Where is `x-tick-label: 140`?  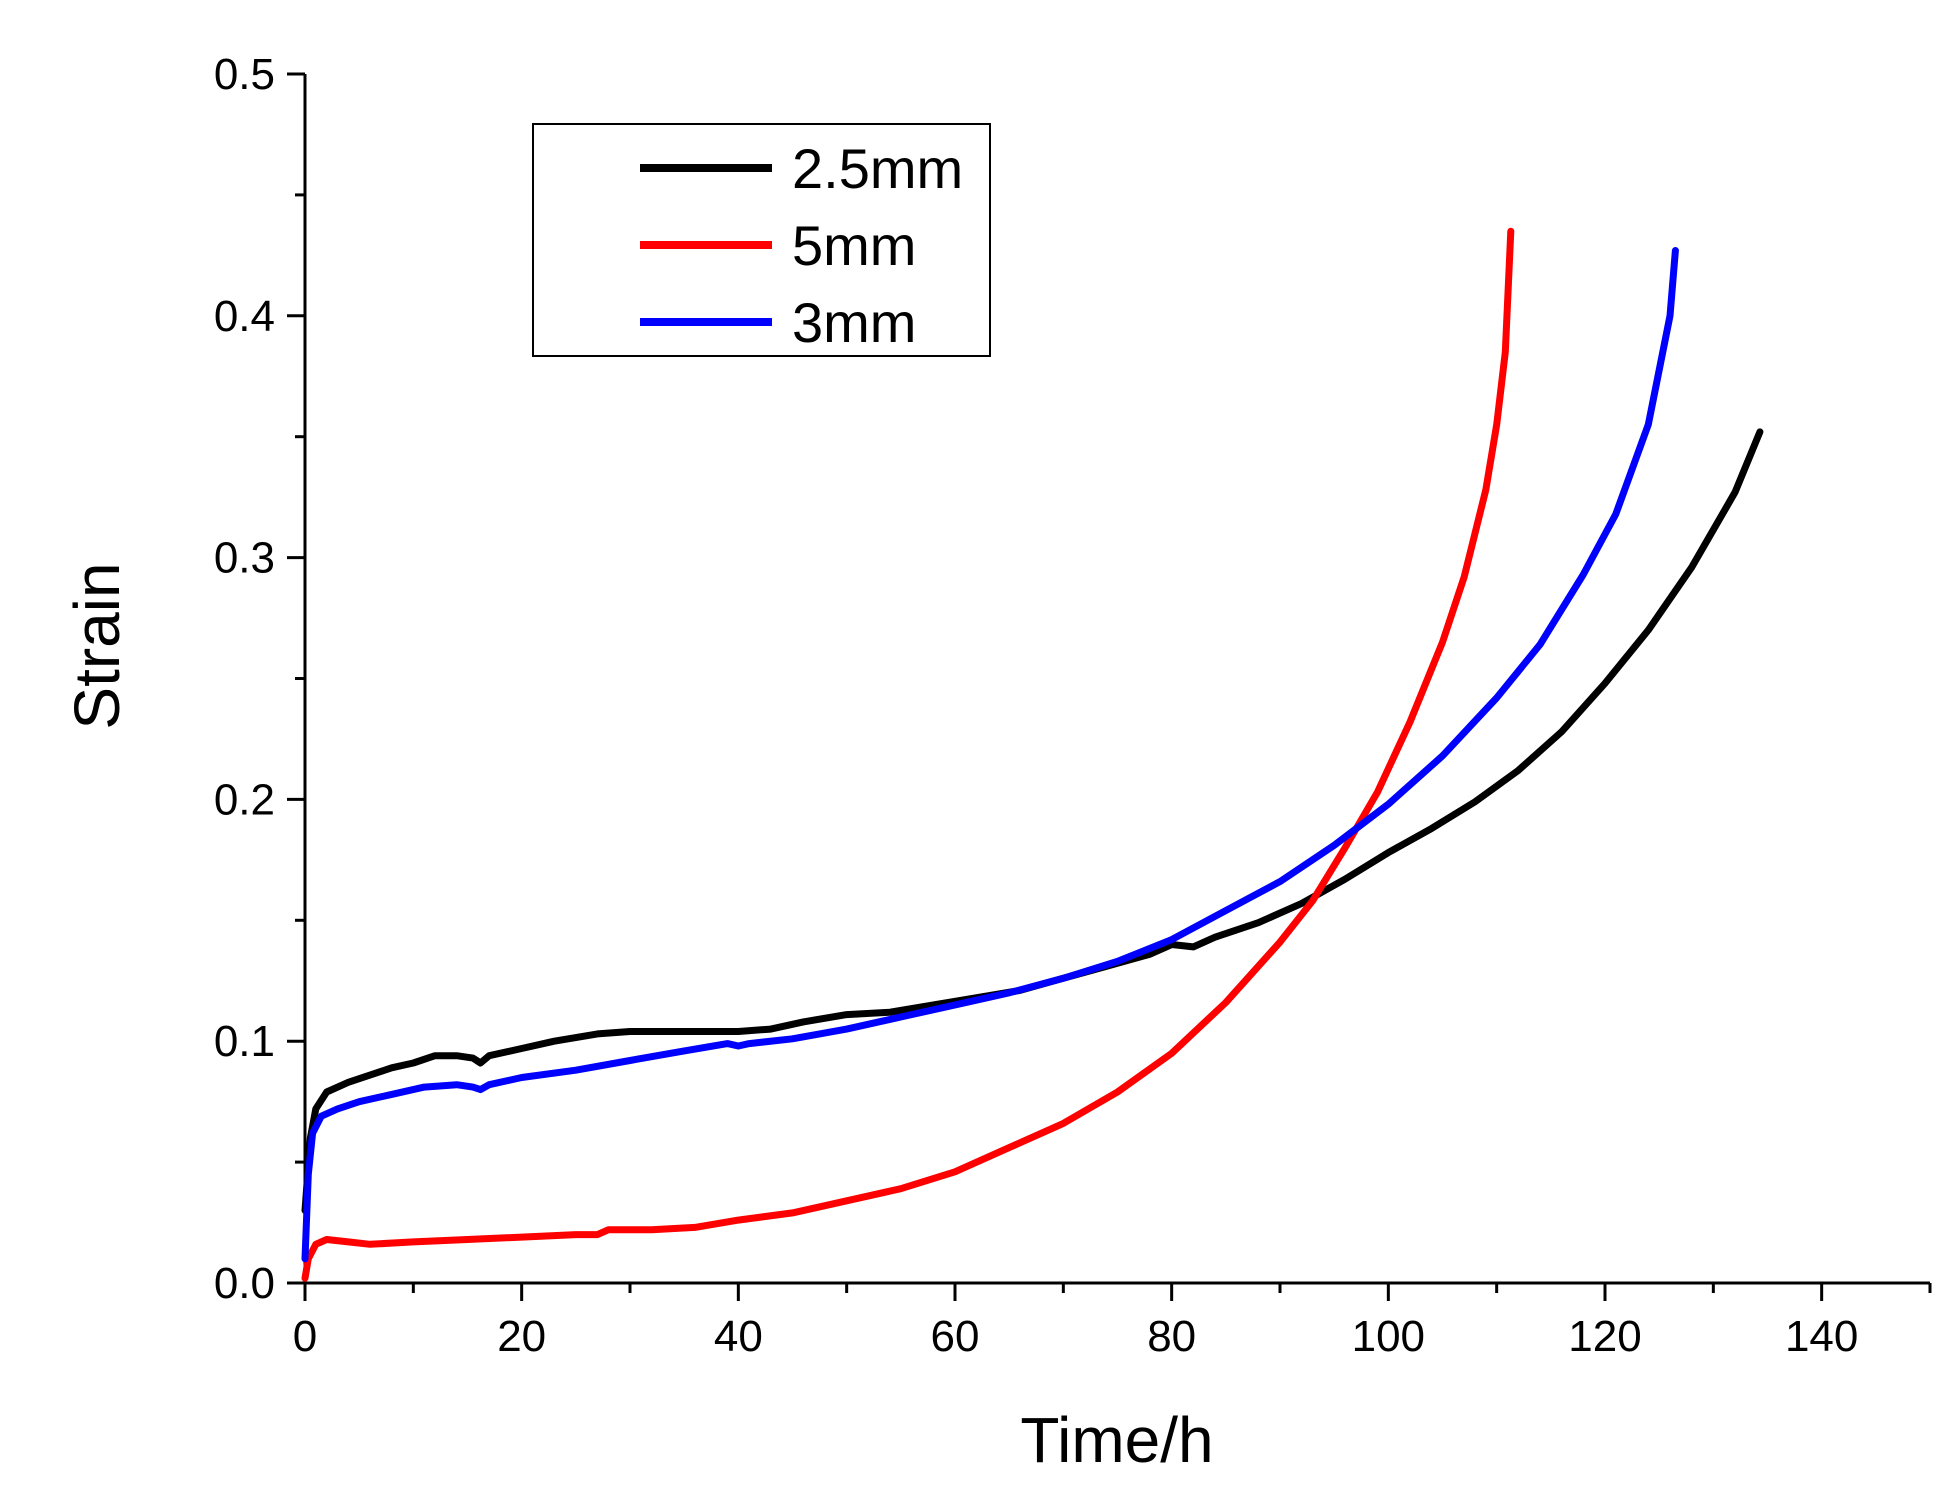 x-tick-label: 140 is located at coordinates (1821, 1336).